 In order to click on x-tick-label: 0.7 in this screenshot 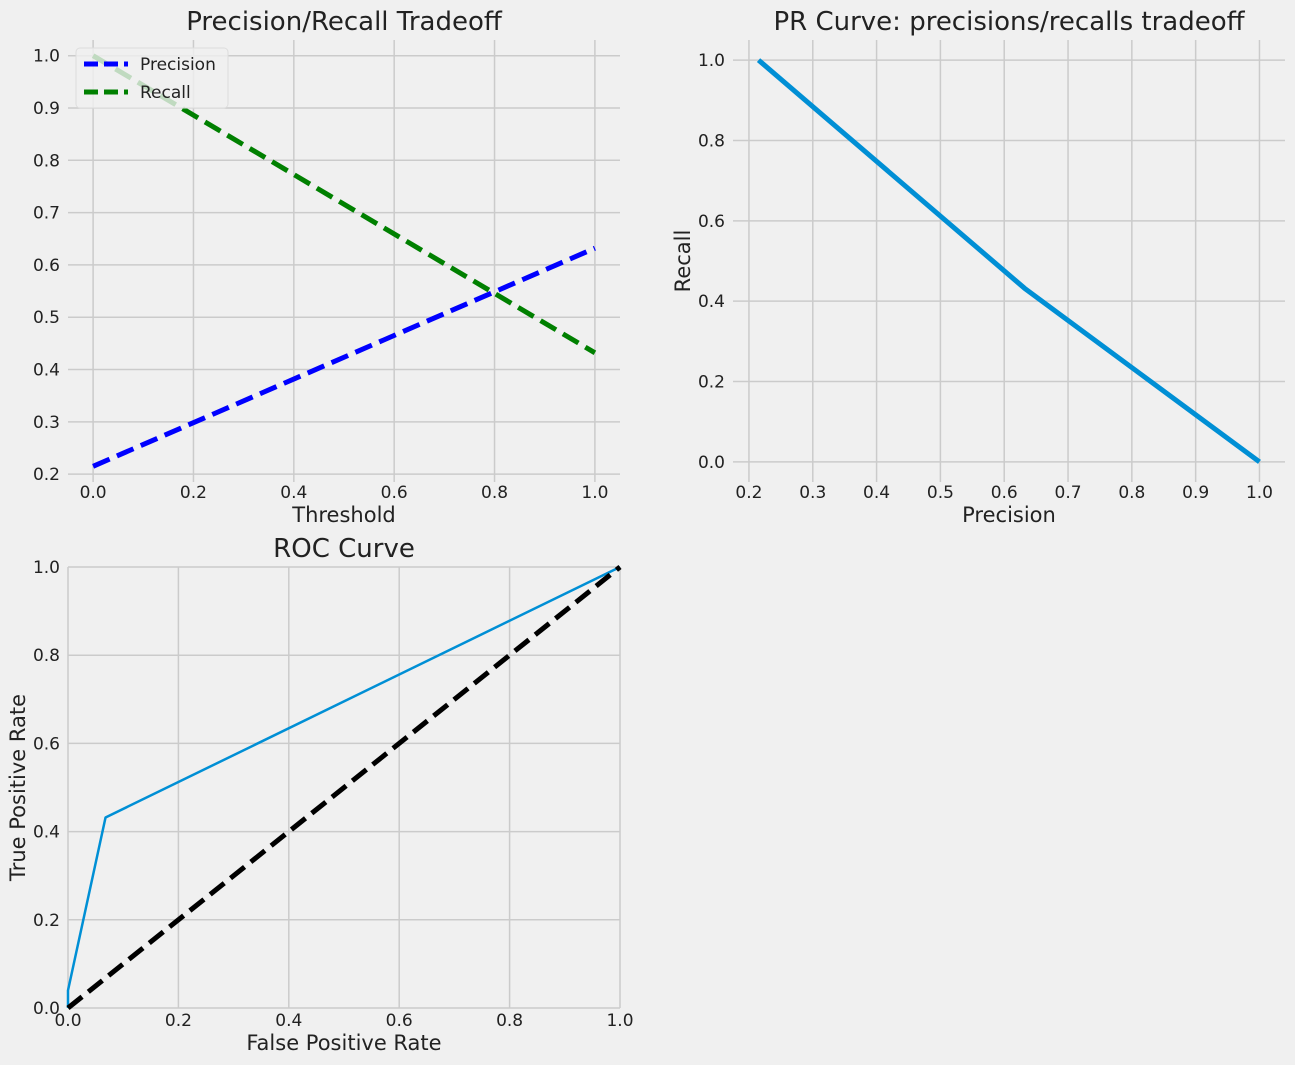, I will do `click(1068, 493)`.